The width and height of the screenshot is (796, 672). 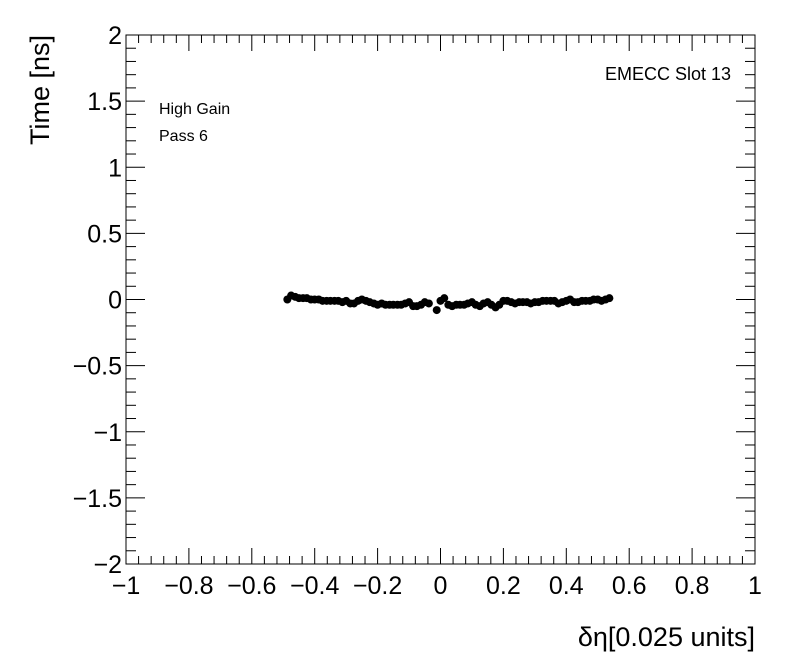 I want to click on x-tick-label: 0.6, so click(x=629, y=586).